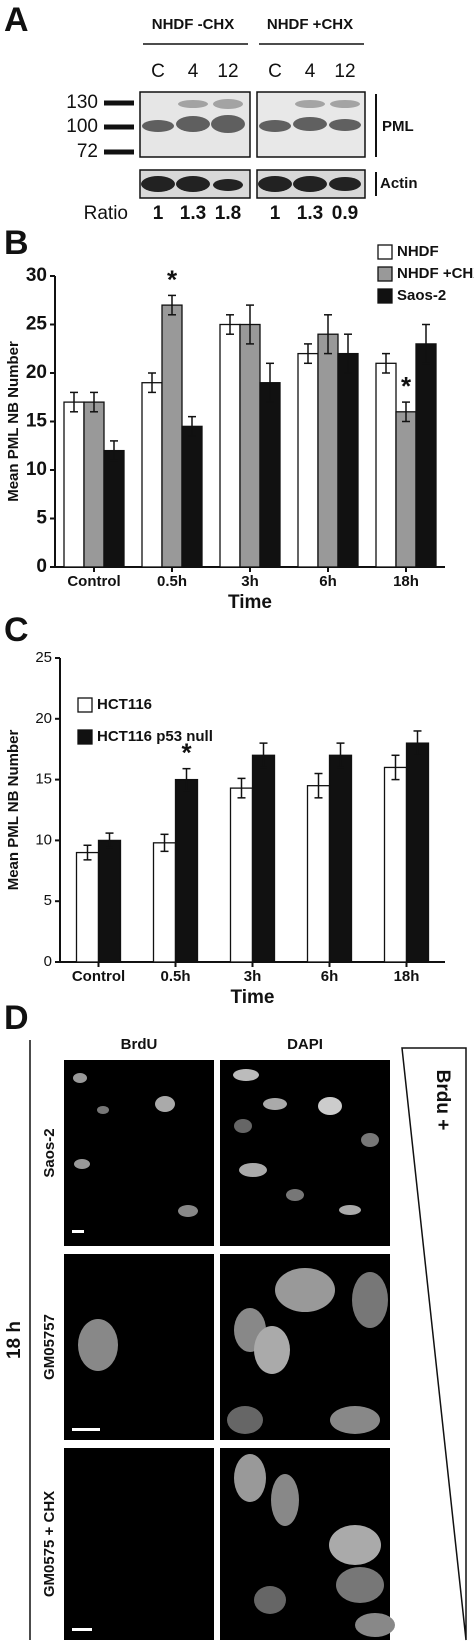 The image size is (474, 1647). What do you see at coordinates (305, 1044) in the screenshot?
I see `column-label: DAPI` at bounding box center [305, 1044].